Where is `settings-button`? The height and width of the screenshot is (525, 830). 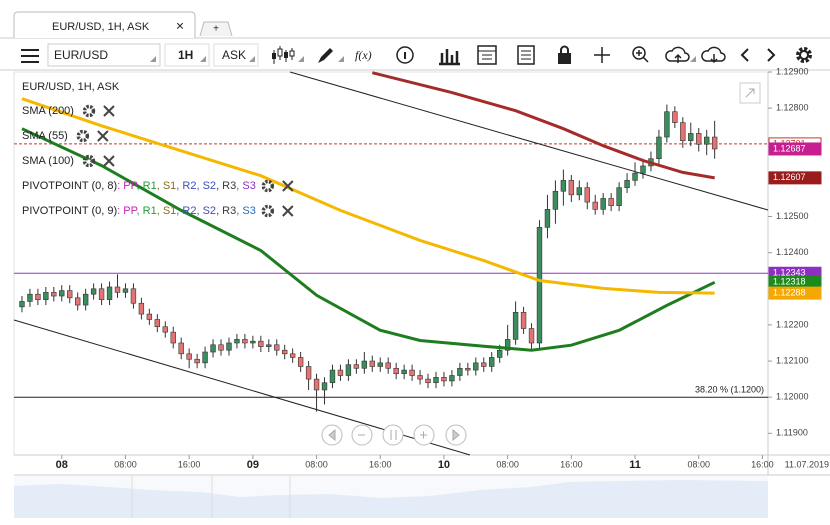 settings-button is located at coordinates (804, 55).